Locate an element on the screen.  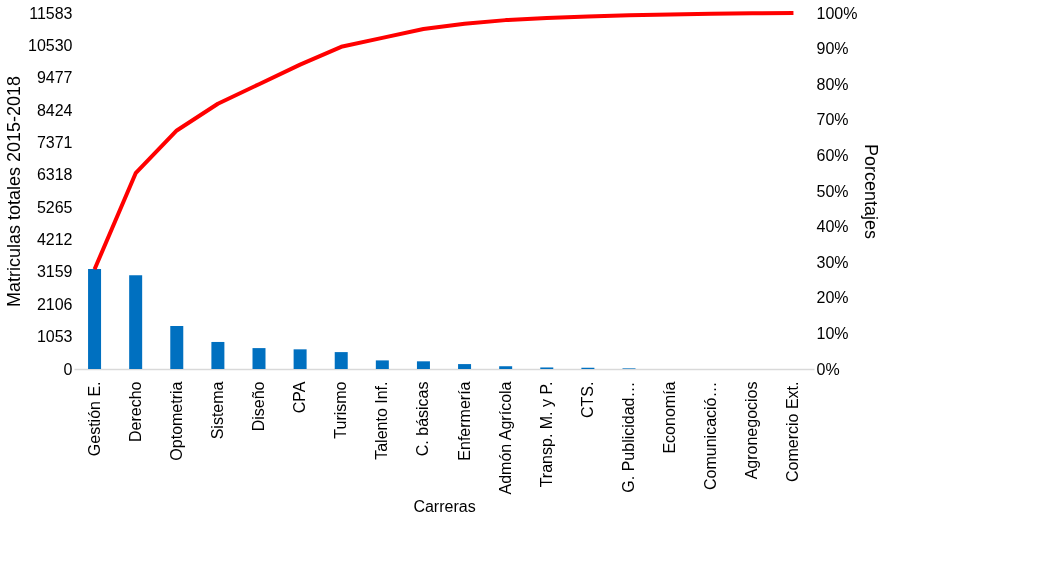
x-tick-label: Optometria is located at coordinates (176, 421).